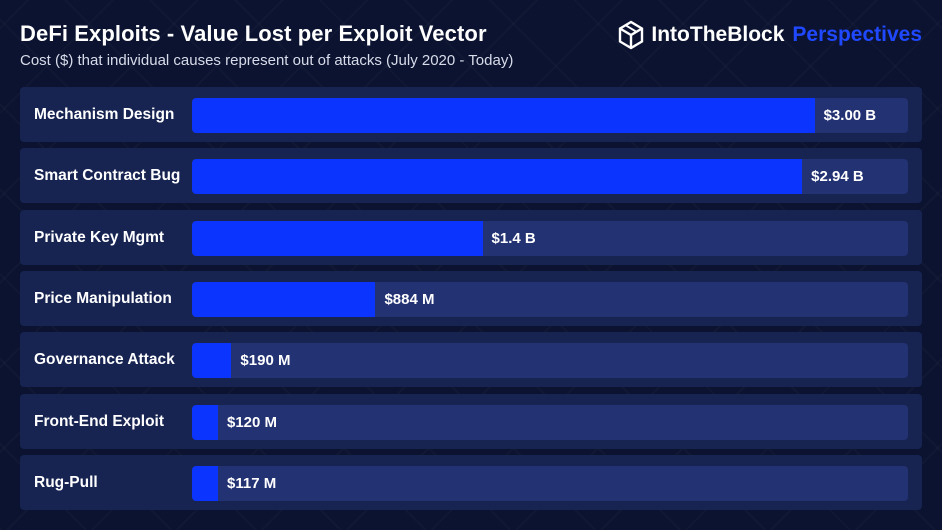 This screenshot has width=942, height=530. What do you see at coordinates (409, 299) in the screenshot?
I see `value-label: $884 M` at bounding box center [409, 299].